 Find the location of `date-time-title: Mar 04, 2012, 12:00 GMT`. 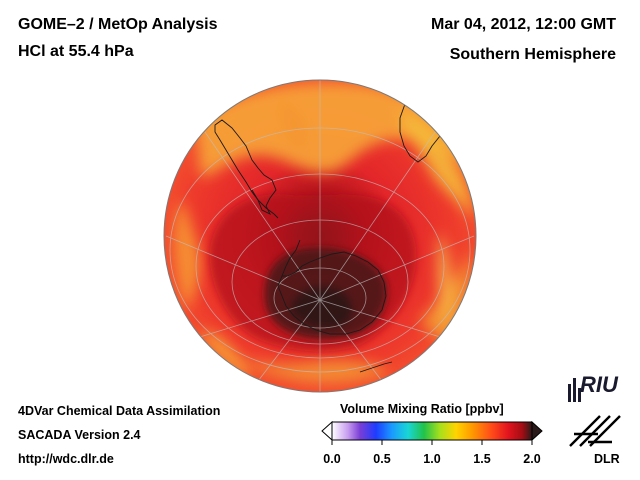

date-time-title: Mar 04, 2012, 12:00 GMT is located at coordinates (523, 24).